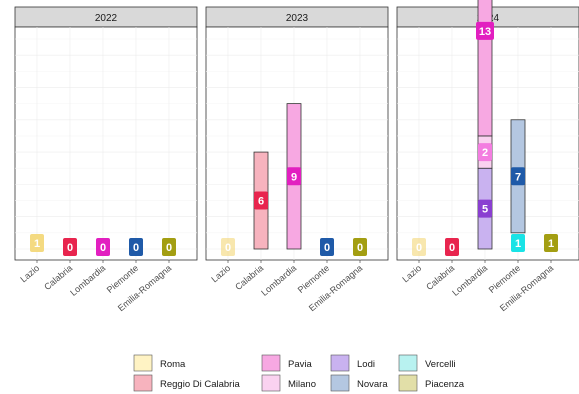  What do you see at coordinates (366, 364) in the screenshot?
I see `legend-label-lodi: Lodi` at bounding box center [366, 364].